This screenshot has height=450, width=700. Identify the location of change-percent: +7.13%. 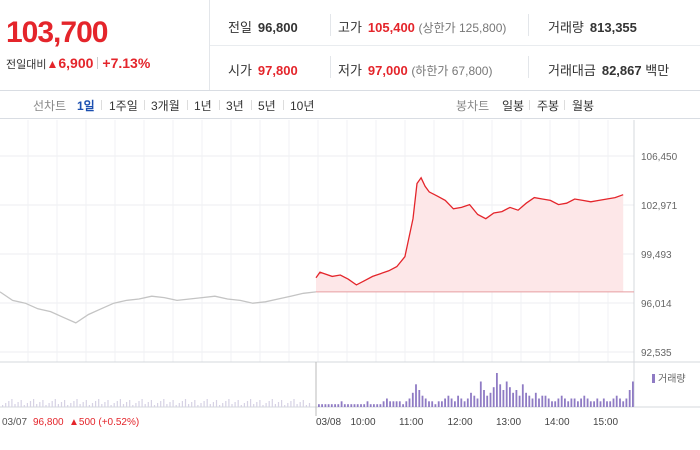
(126, 63).